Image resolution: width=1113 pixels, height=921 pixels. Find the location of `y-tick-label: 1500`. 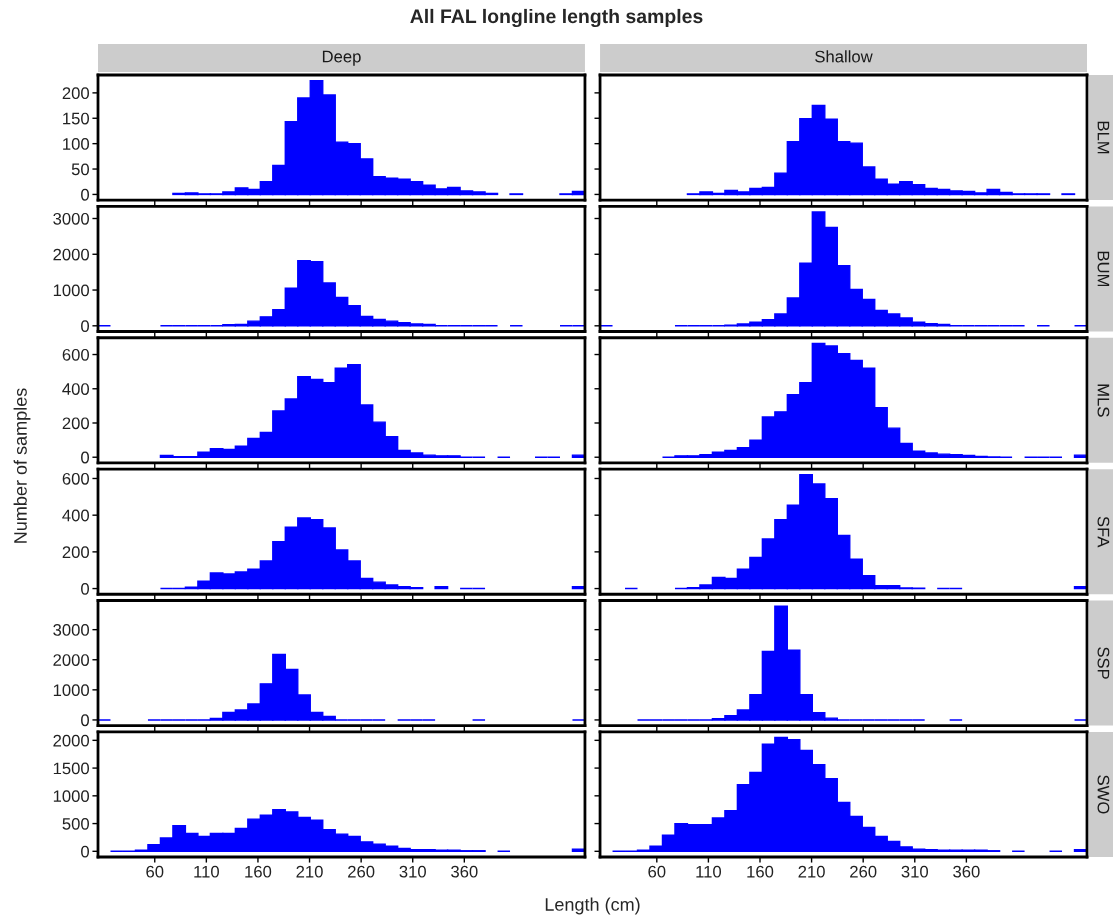

y-tick-label: 1500 is located at coordinates (71, 768).